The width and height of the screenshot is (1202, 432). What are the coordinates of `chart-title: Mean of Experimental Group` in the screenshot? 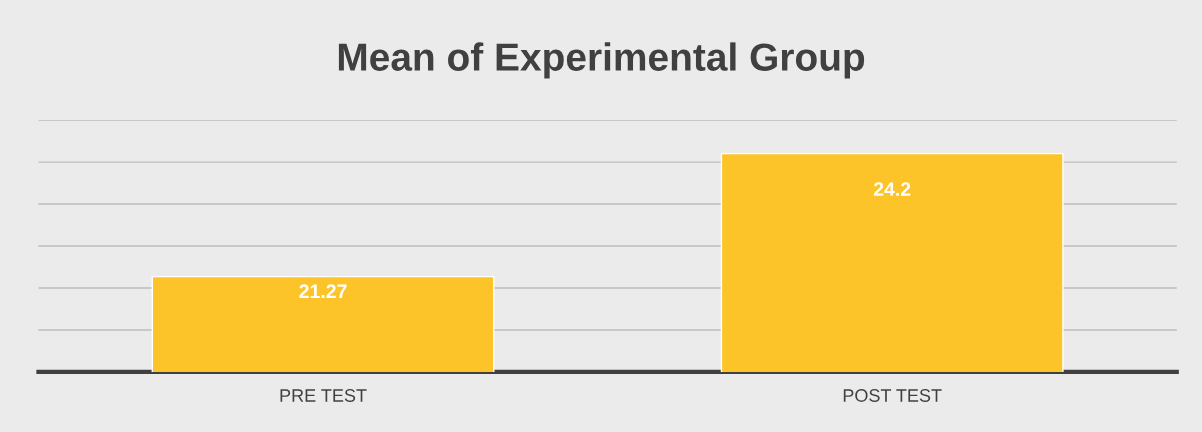 It's located at (601, 60).